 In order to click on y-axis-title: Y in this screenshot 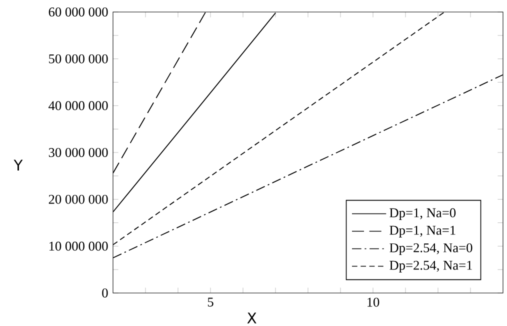, I will do `click(18, 165)`.